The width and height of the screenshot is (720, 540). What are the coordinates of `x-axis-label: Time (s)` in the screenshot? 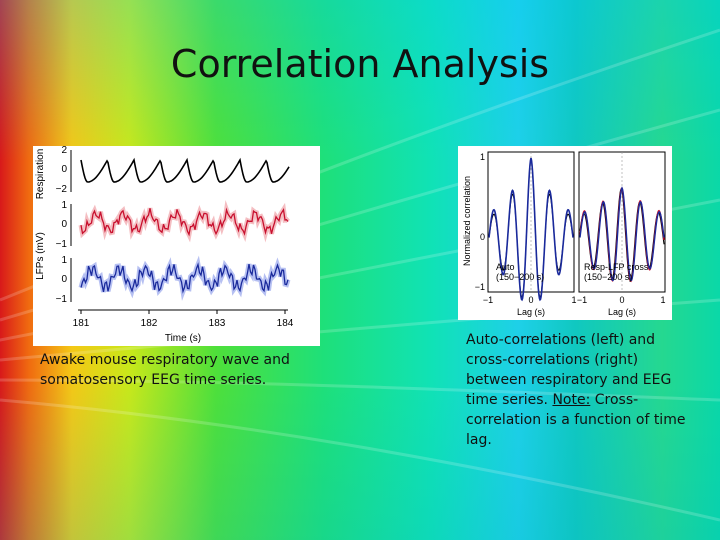 It's located at (183, 338).